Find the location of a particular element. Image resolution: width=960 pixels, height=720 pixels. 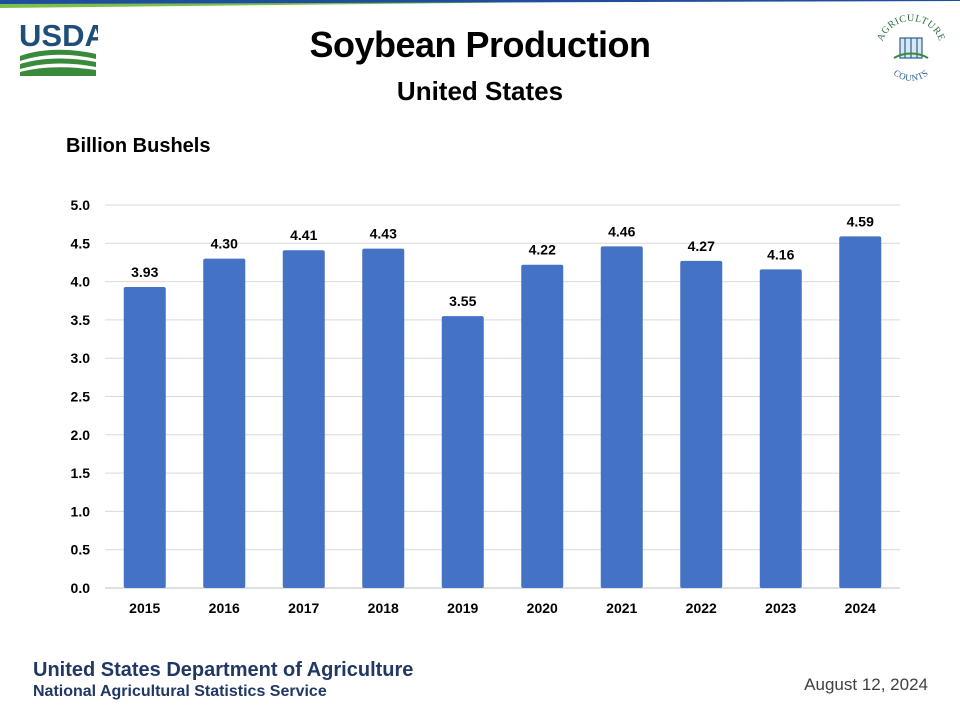

data-label: 4.22 is located at coordinates (542, 250).